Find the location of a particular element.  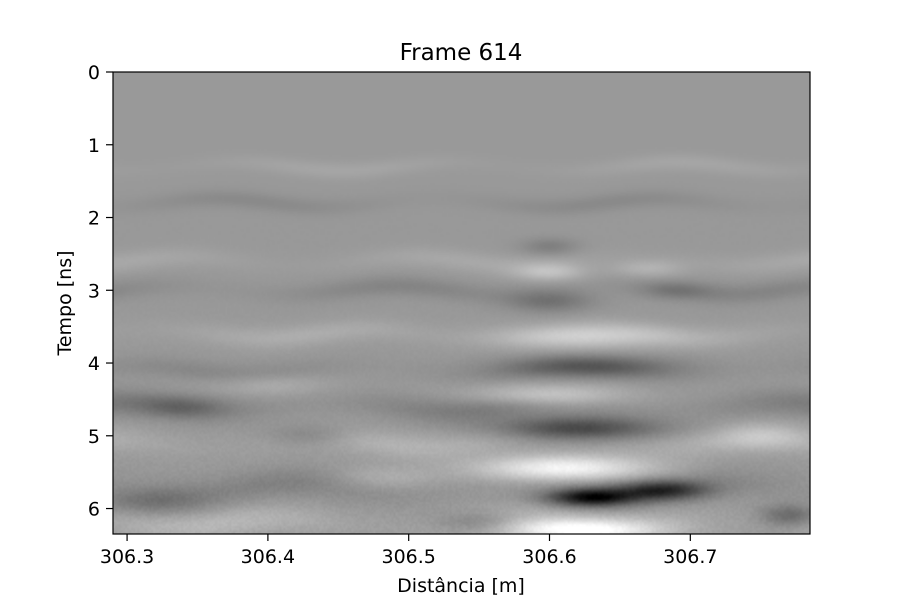

x-tick-label: 306.3 is located at coordinates (127, 557).